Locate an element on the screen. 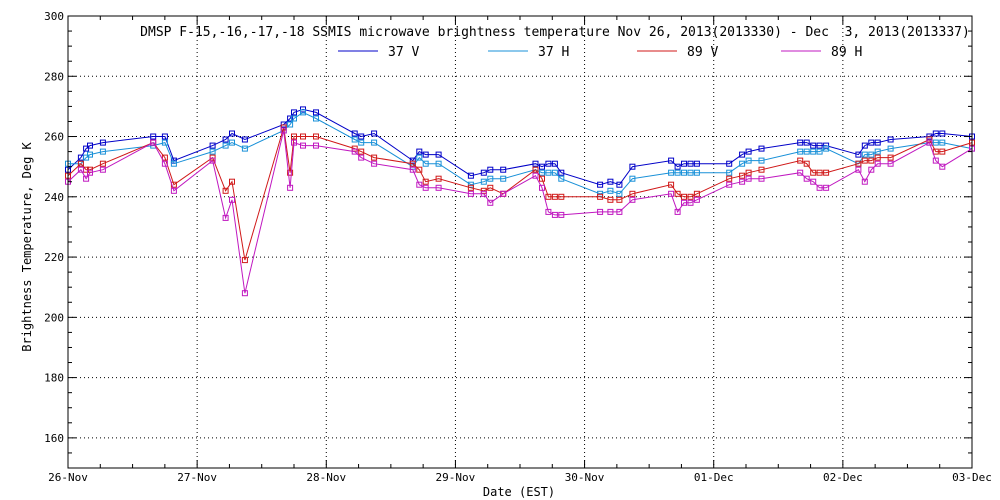  legend-label: 89 H is located at coordinates (846, 52).